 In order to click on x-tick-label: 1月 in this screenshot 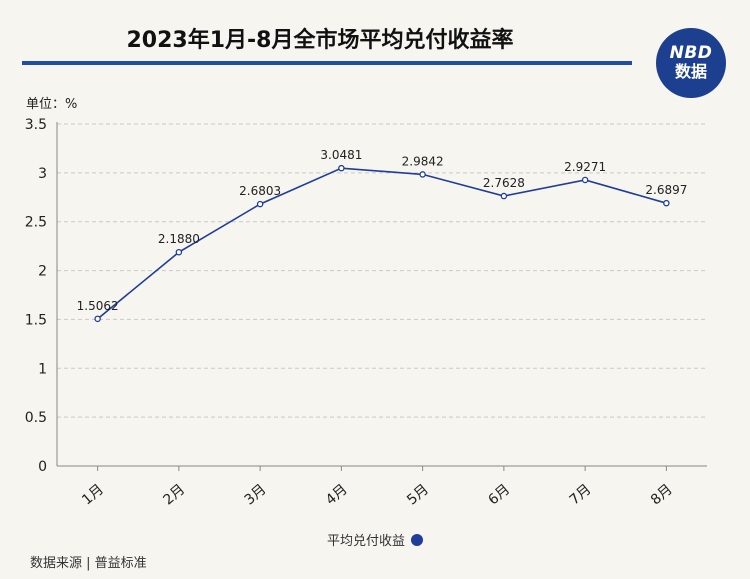, I will do `click(93, 494)`.